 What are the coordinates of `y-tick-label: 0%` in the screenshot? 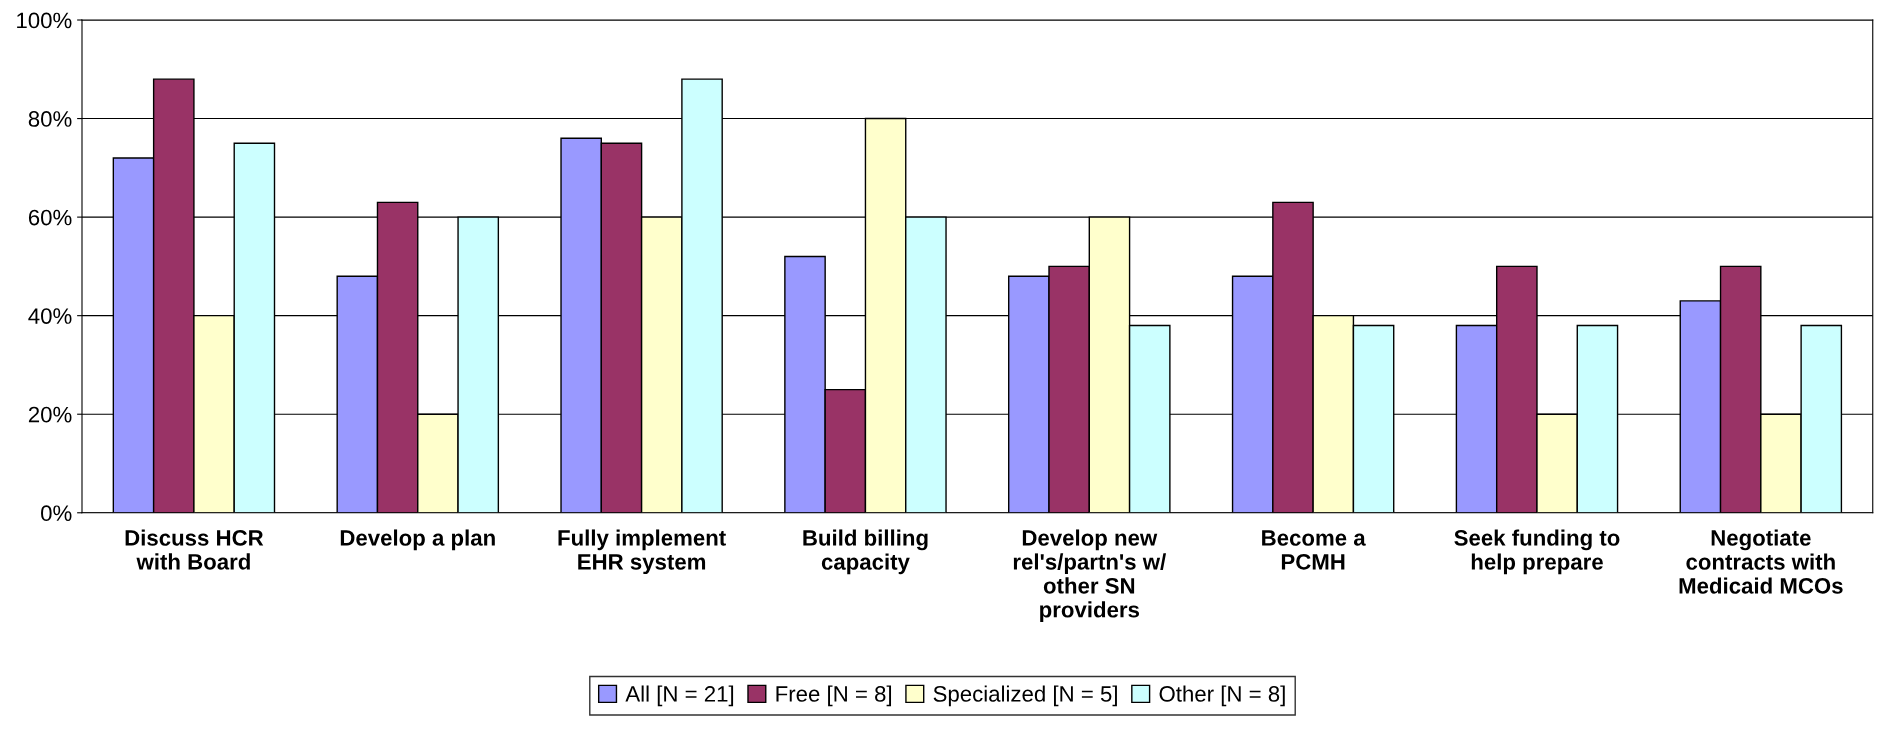 It's located at (56, 513).